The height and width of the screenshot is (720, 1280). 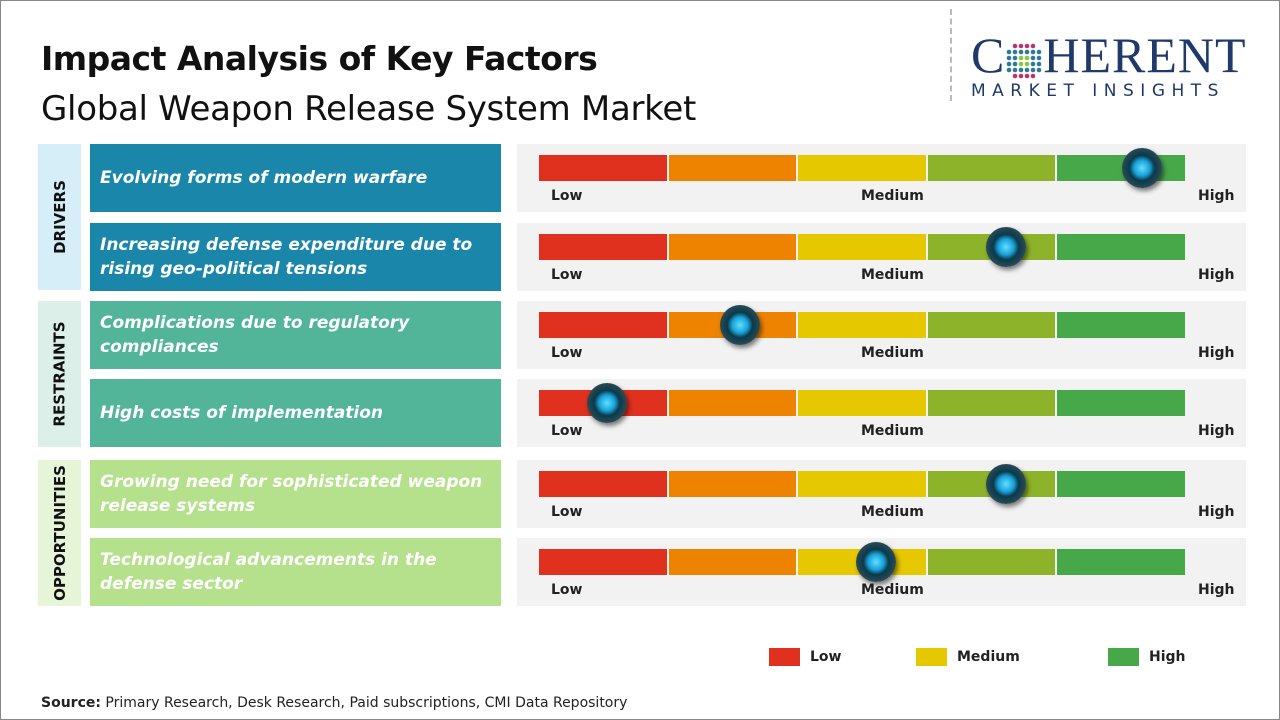 I want to click on globe-icon, so click(x=1024, y=60).